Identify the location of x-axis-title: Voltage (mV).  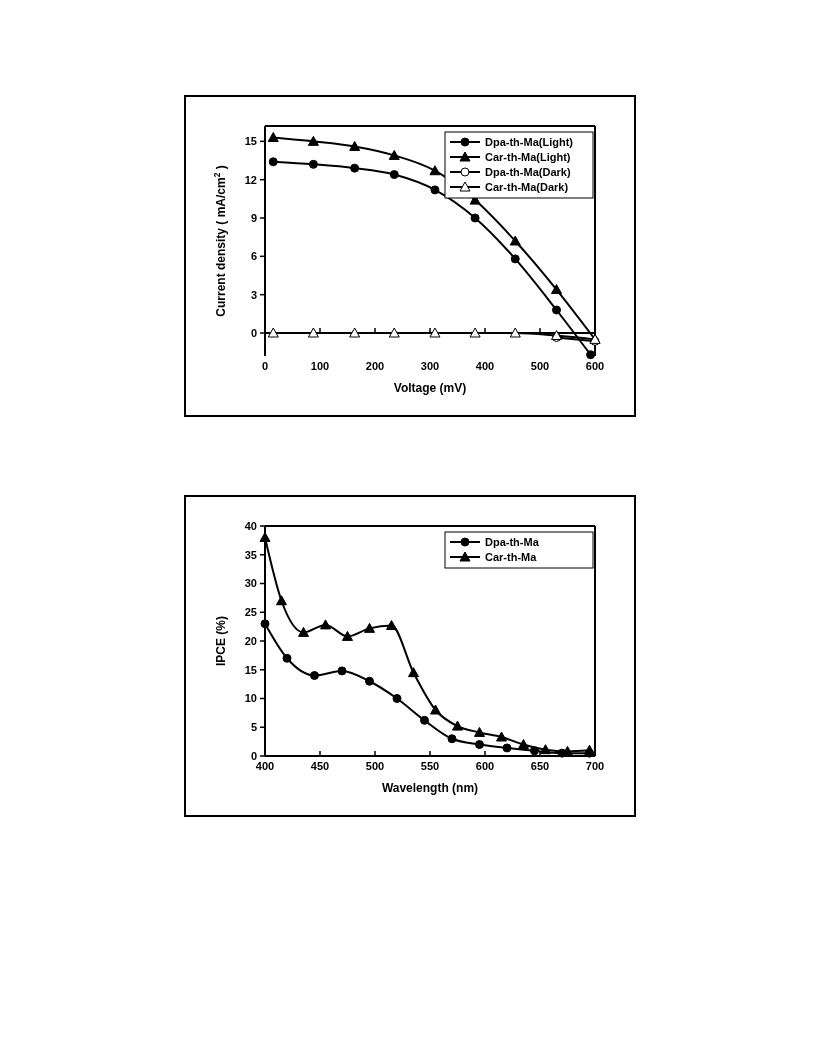
(430, 388).